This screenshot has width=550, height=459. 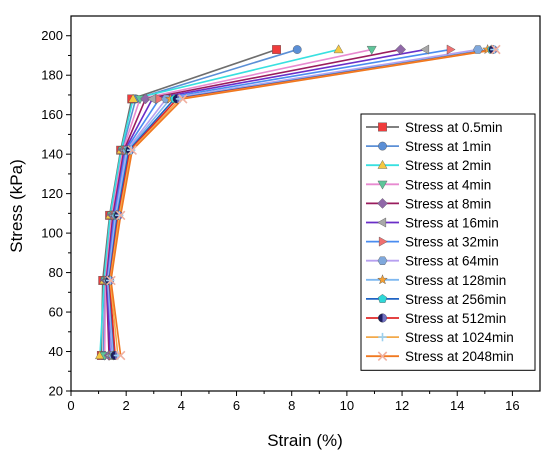 What do you see at coordinates (402, 405) in the screenshot?
I see `x-tick-label: 12` at bounding box center [402, 405].